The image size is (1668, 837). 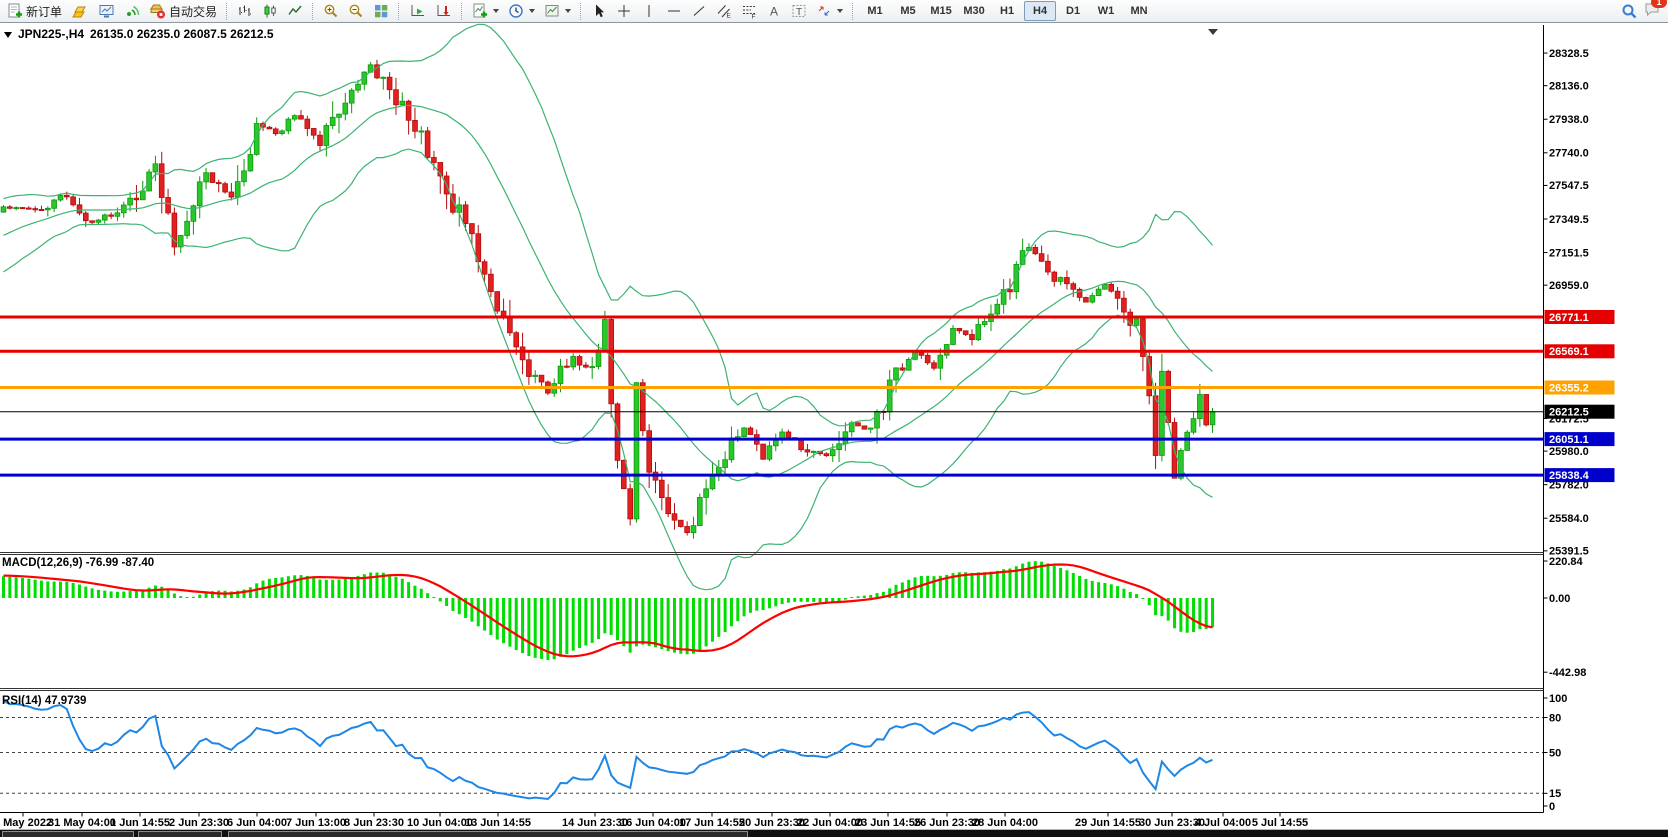 What do you see at coordinates (199, 823) in the screenshot?
I see `svg-text: 2 Jun 23:30` at bounding box center [199, 823].